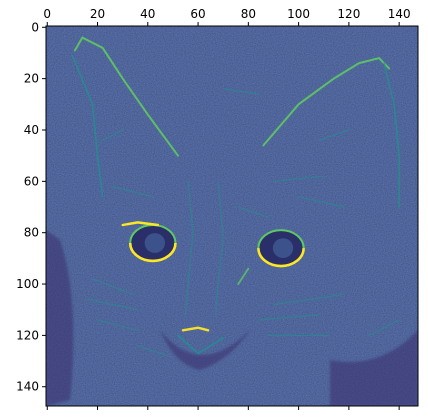 The width and height of the screenshot is (428, 420). I want to click on y-tick-label: 0, so click(35, 27).